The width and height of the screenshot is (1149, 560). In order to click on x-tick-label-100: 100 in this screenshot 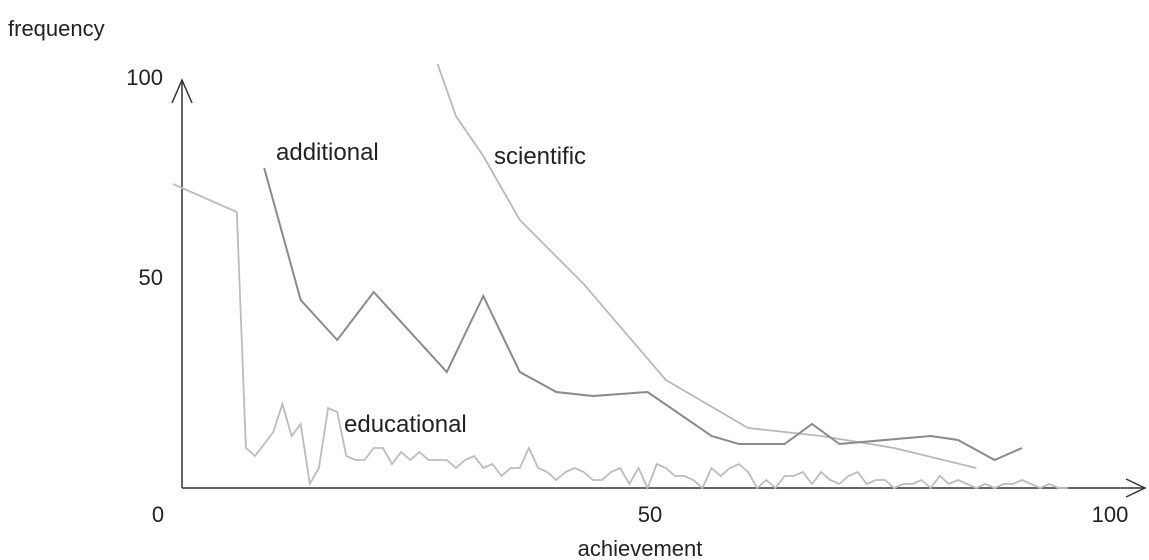, I will do `click(1110, 514)`.